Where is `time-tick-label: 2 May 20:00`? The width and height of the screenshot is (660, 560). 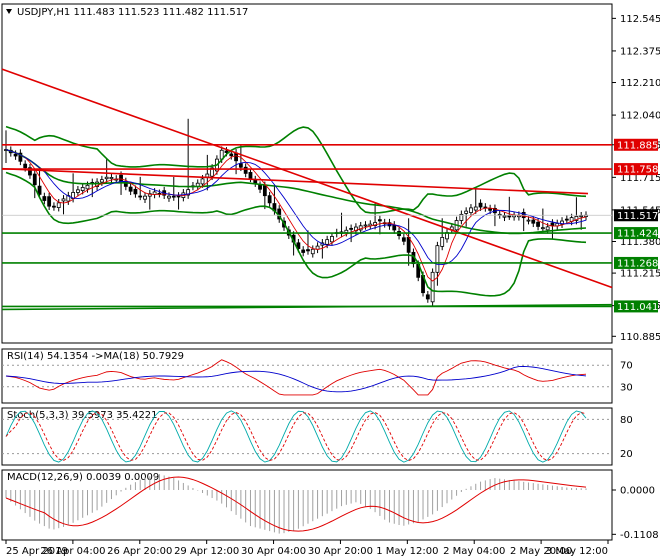 time-tick-label: 2 May 20:00 is located at coordinates (541, 551).